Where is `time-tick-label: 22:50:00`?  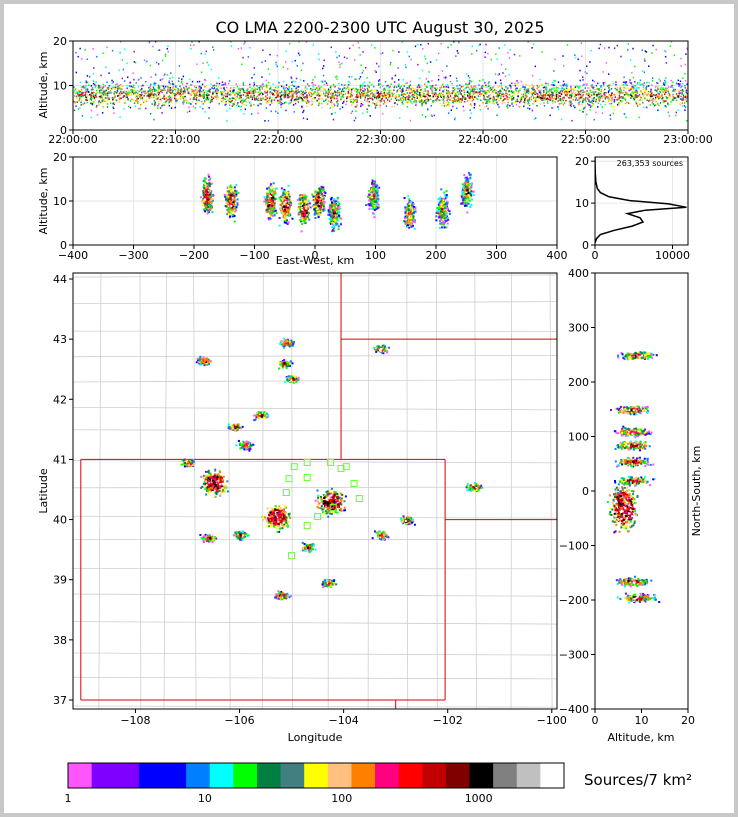 time-tick-label: 22:50:00 is located at coordinates (585, 139).